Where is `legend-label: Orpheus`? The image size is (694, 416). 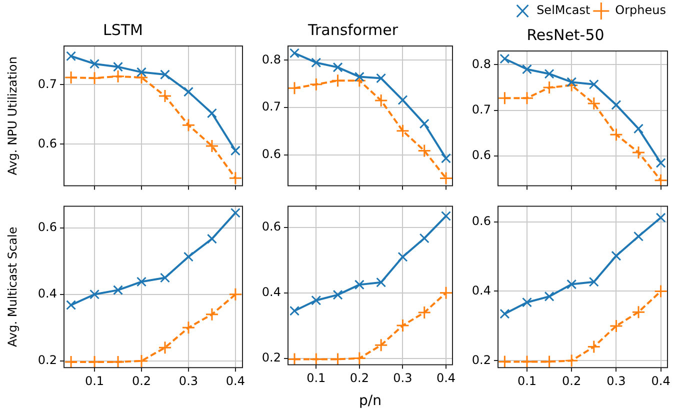
legend-label: Orpheus is located at coordinates (640, 10).